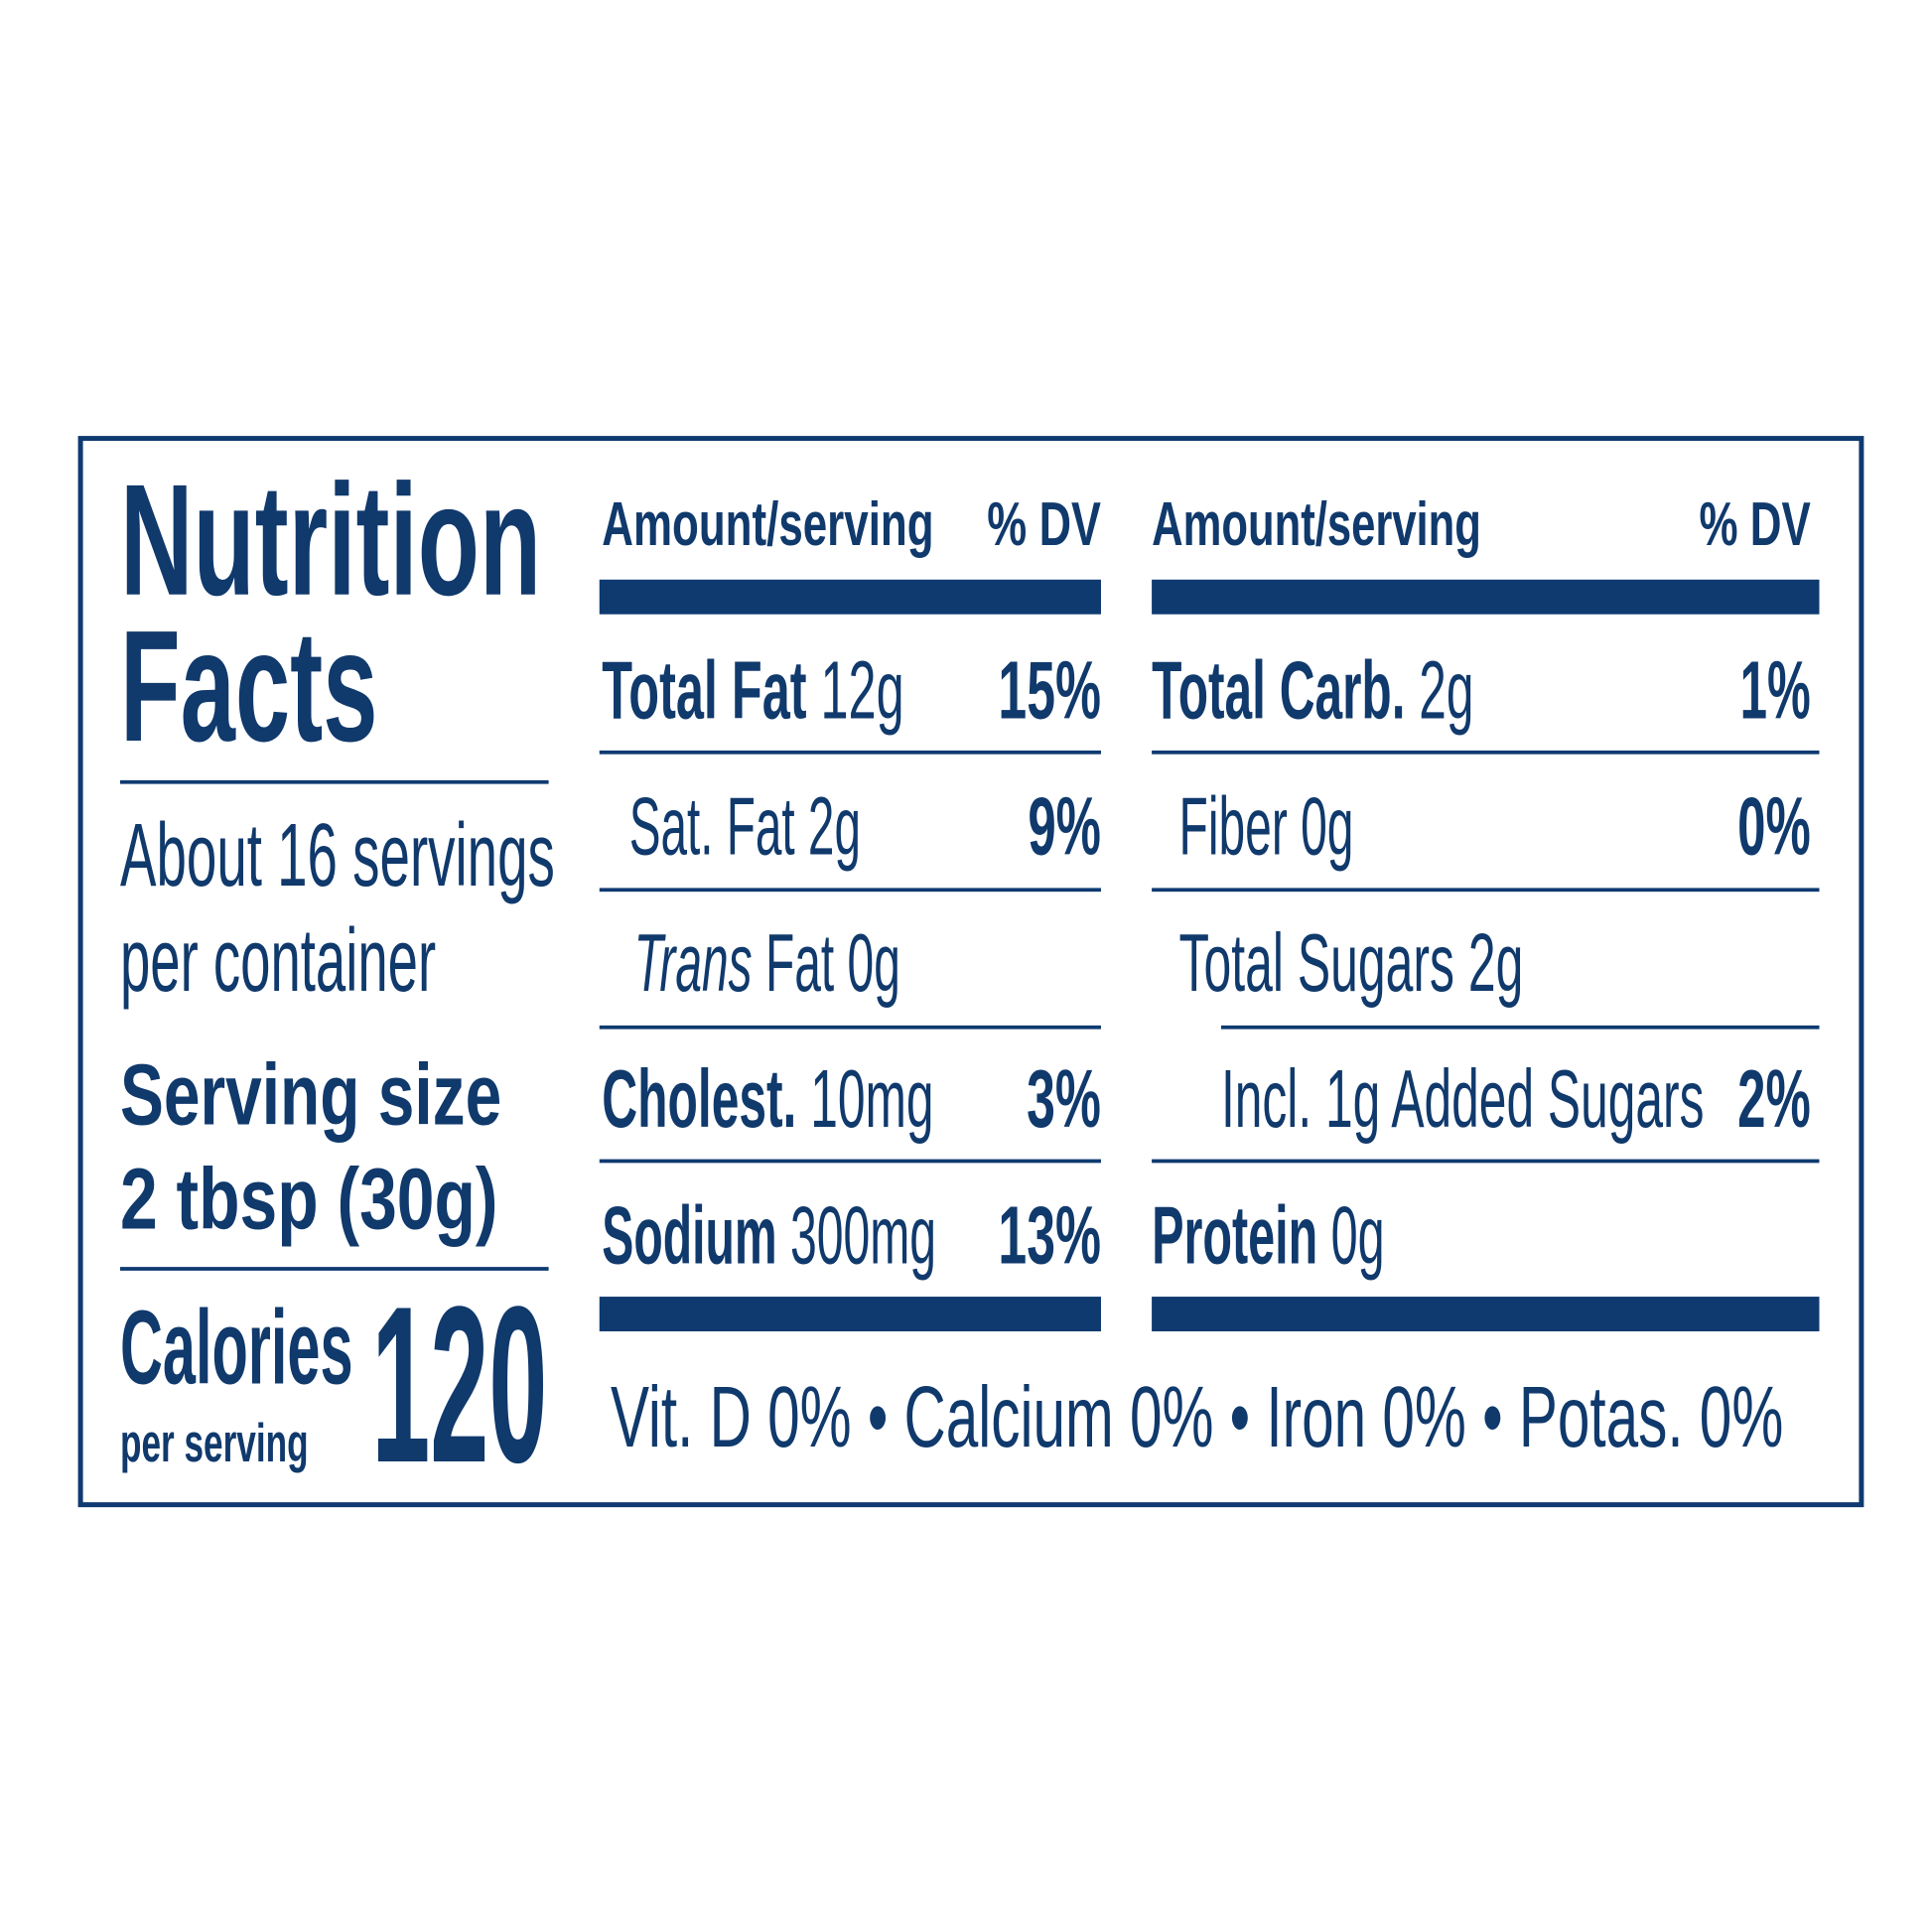 This screenshot has width=1932, height=1932. What do you see at coordinates (694, 963) in the screenshot?
I see `nutrient-name: Trans` at bounding box center [694, 963].